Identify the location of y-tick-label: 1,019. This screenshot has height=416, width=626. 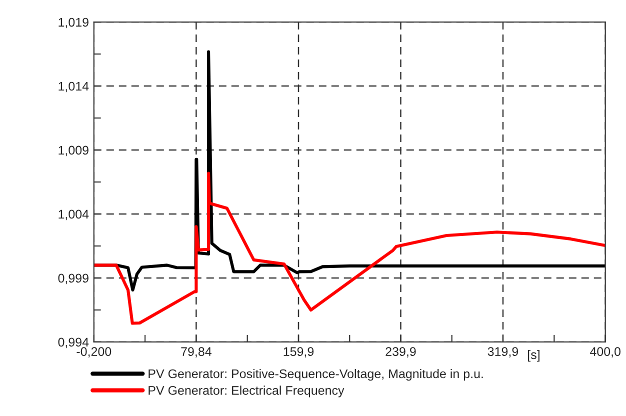
(73, 23).